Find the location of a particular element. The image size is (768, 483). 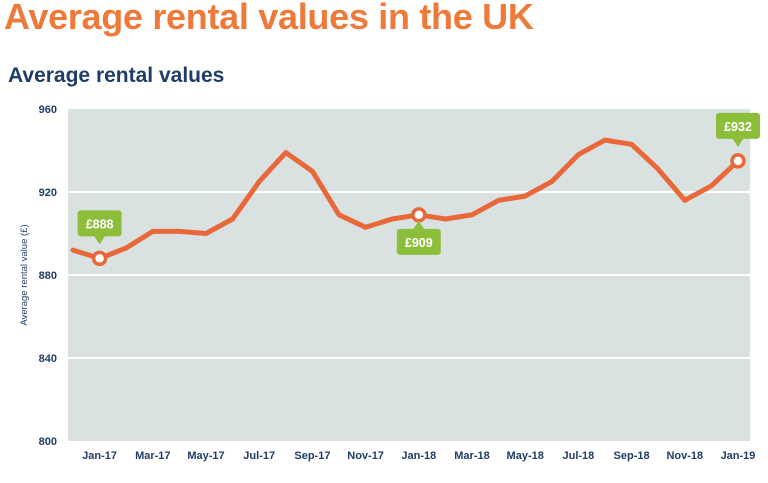

x-tick-label: Jan-17 is located at coordinates (99, 456).